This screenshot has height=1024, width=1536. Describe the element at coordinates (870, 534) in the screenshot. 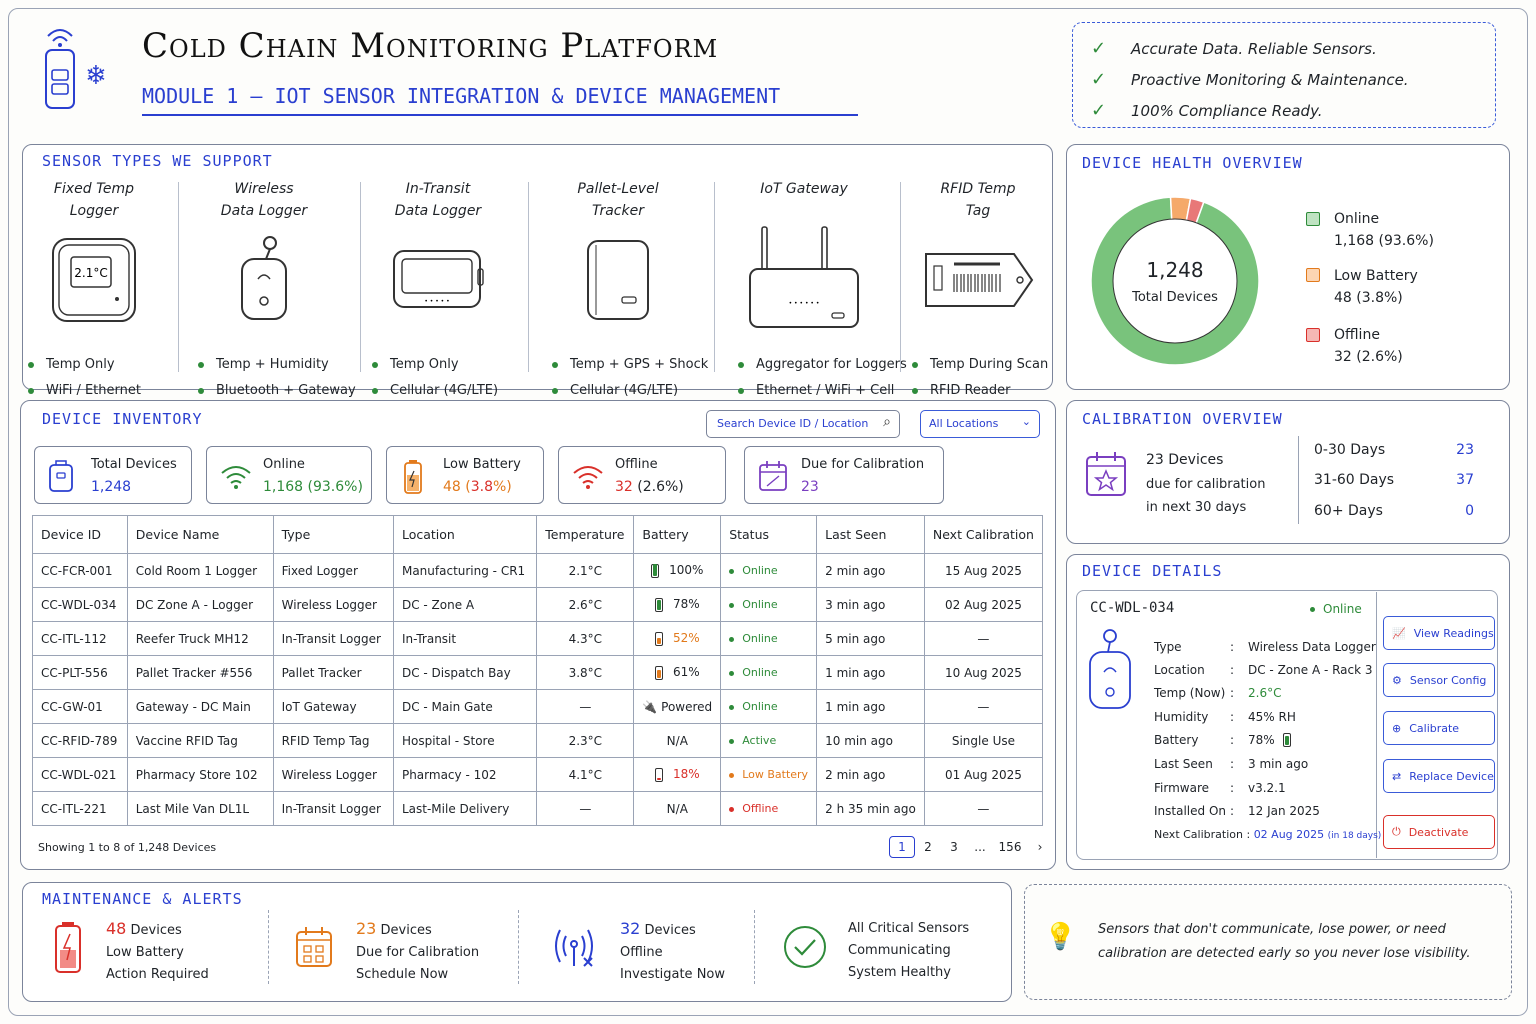

I see `column-header: Last Seen` at that location.